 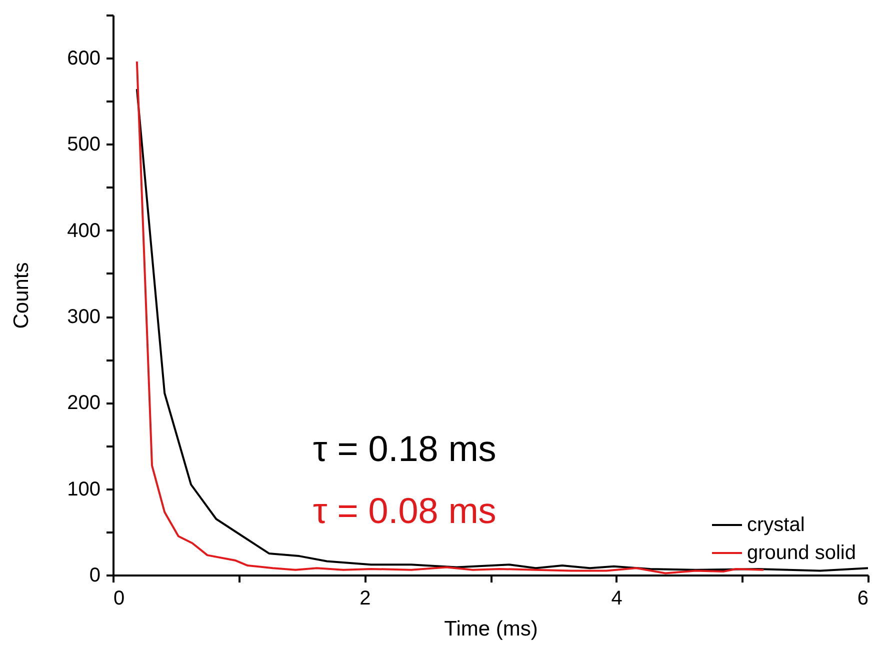 I want to click on x-axis-title: Time (ms), so click(x=491, y=629).